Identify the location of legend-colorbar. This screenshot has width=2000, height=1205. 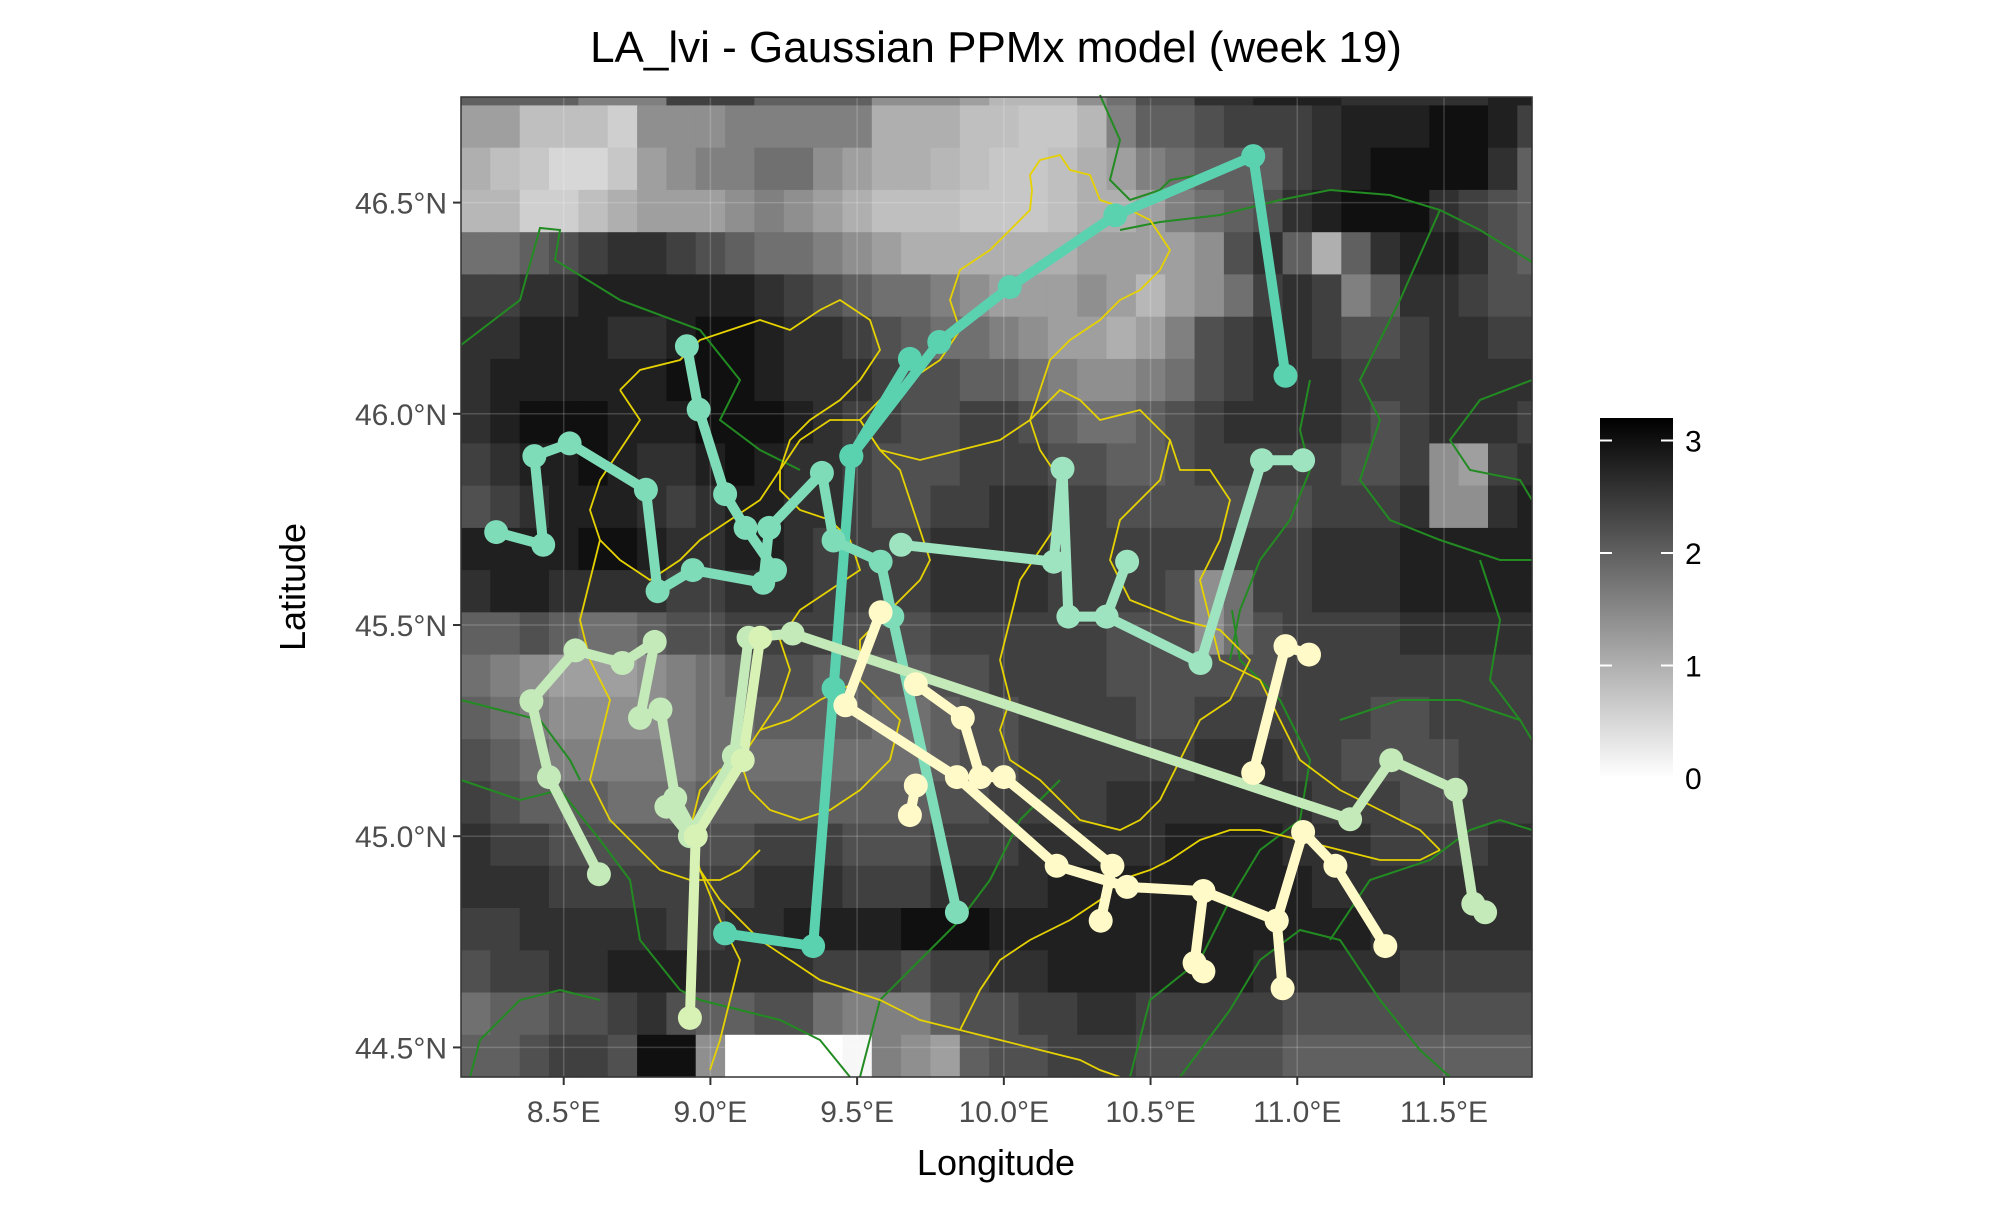
(1636, 598).